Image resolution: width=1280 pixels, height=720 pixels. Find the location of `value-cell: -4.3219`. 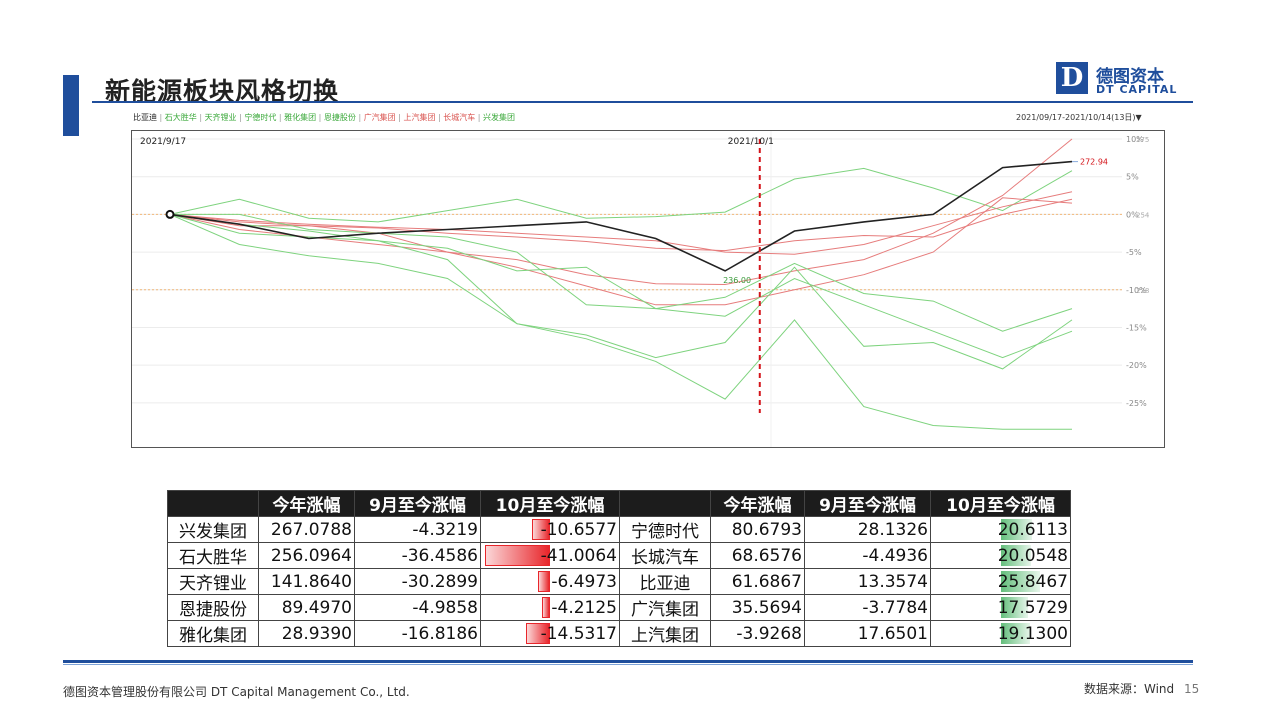

value-cell: -4.3219 is located at coordinates (417, 529).